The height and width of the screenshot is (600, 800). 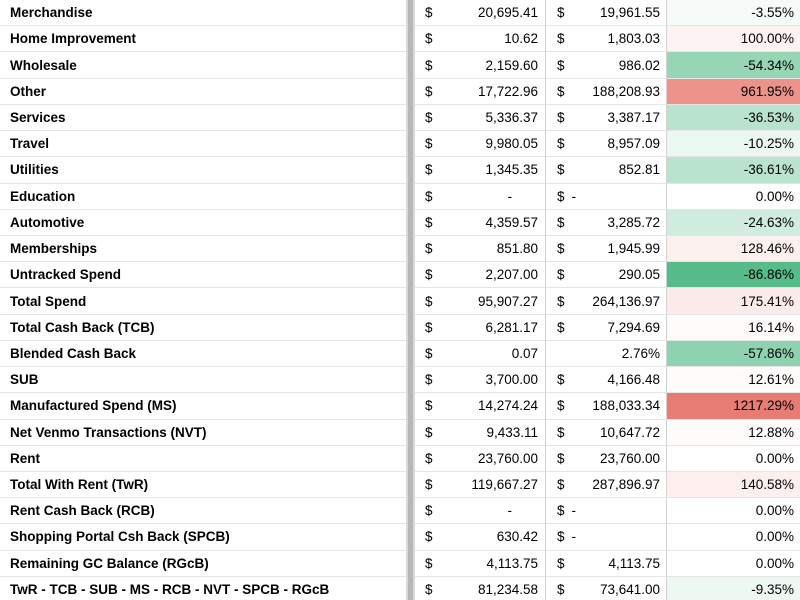 I want to click on amount-cell-col1: $ 17,722.96, so click(x=480, y=92).